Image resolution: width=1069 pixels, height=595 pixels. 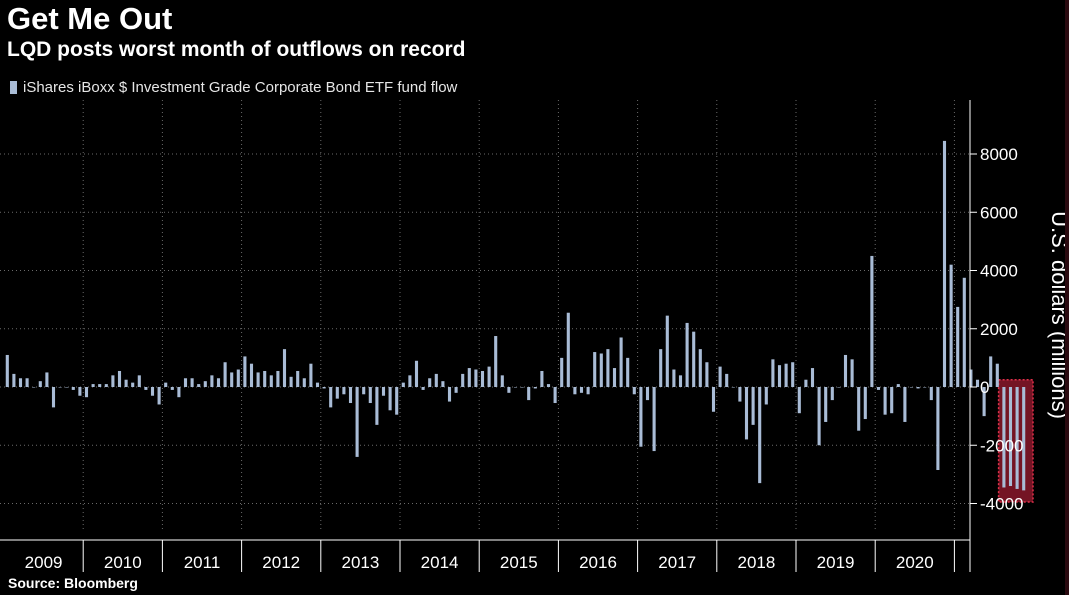 What do you see at coordinates (1058, 315) in the screenshot?
I see `y-axis-label: U.S. dollars (millions)` at bounding box center [1058, 315].